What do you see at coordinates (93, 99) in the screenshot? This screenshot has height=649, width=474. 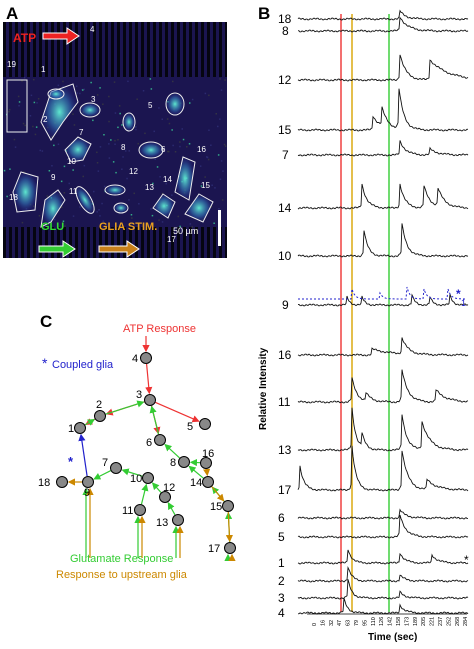 I see `cell-label-3: 3` at bounding box center [93, 99].